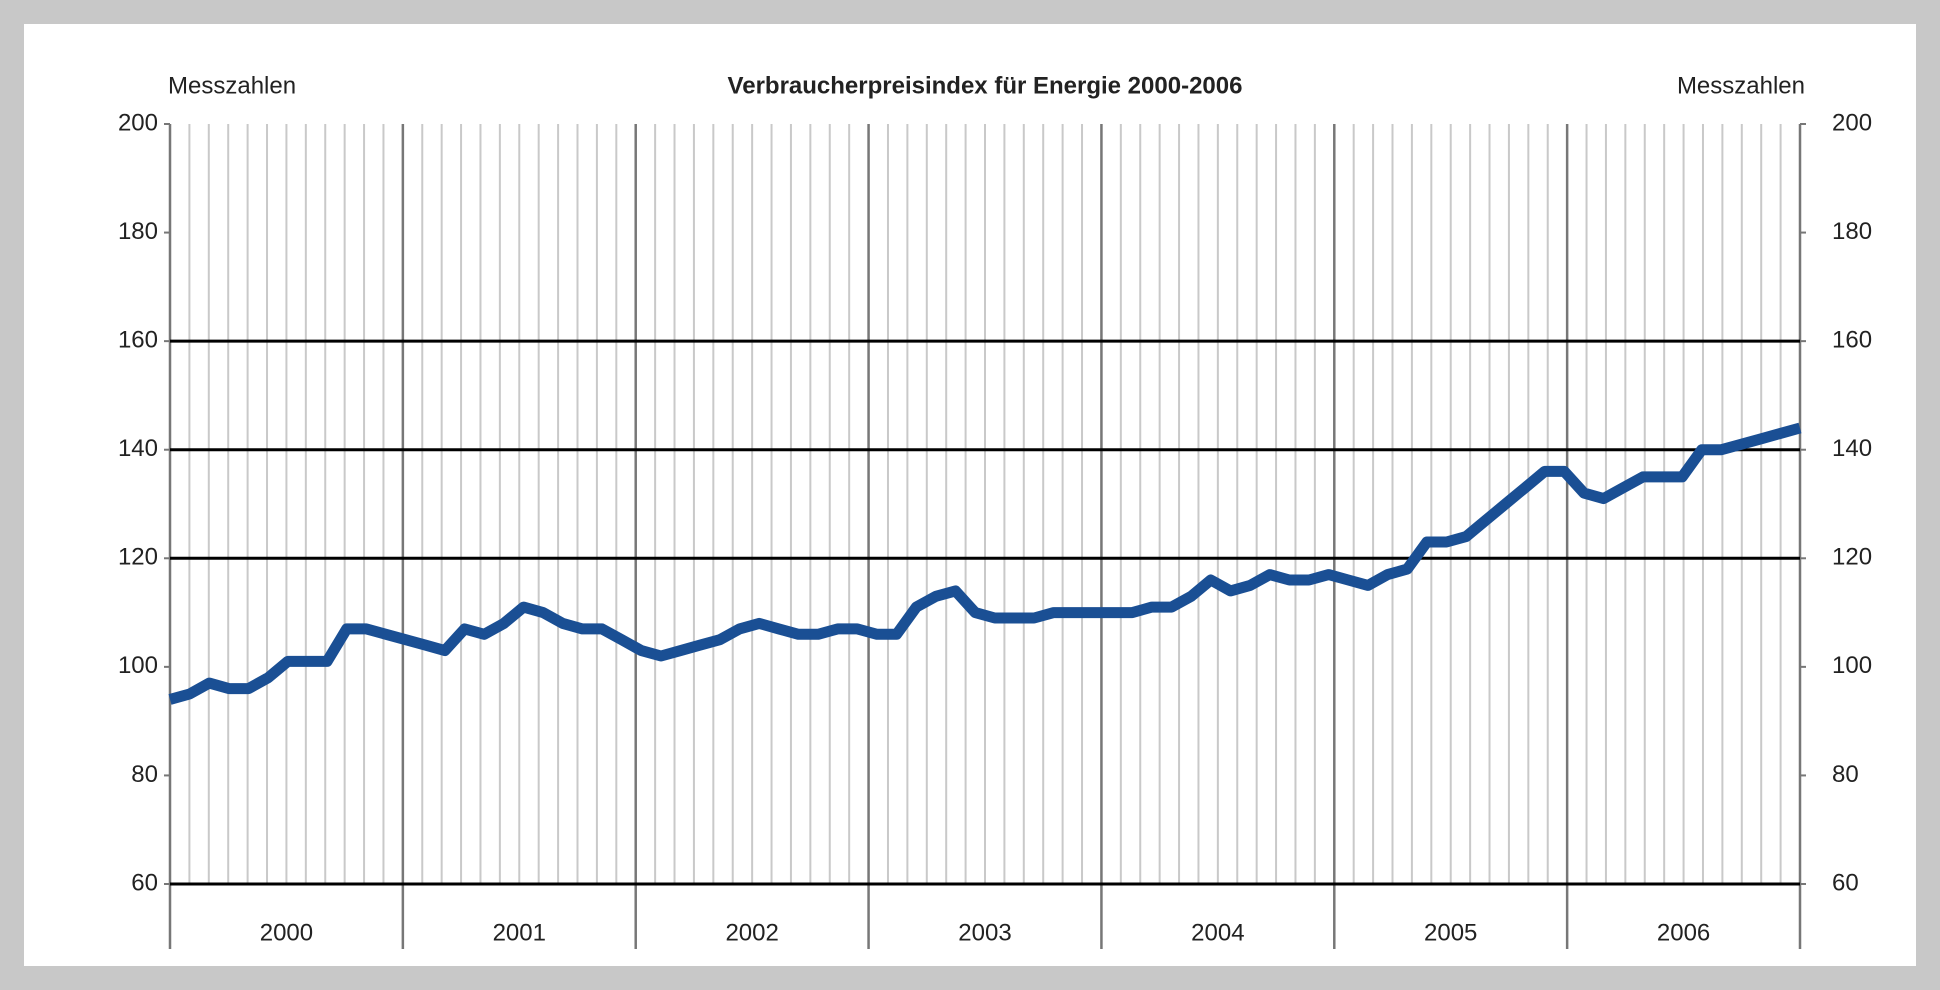  What do you see at coordinates (138, 122) in the screenshot?
I see `y-tick-label: 200` at bounding box center [138, 122].